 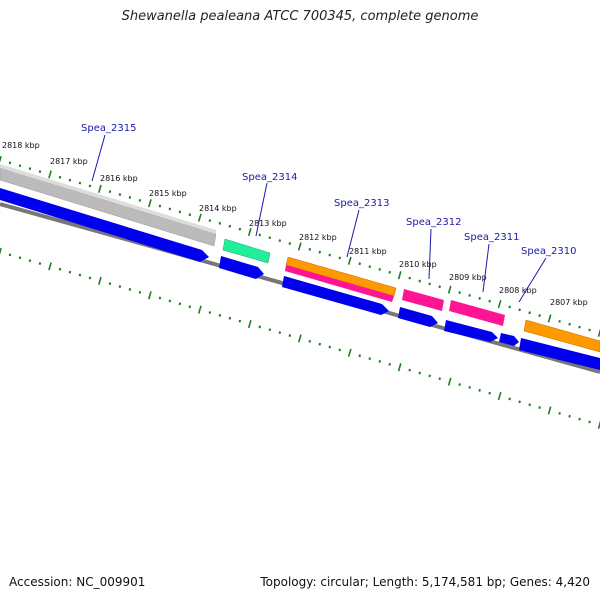 What do you see at coordinates (69, 161) in the screenshot?
I see `scale-label: 2817 kbp` at bounding box center [69, 161].